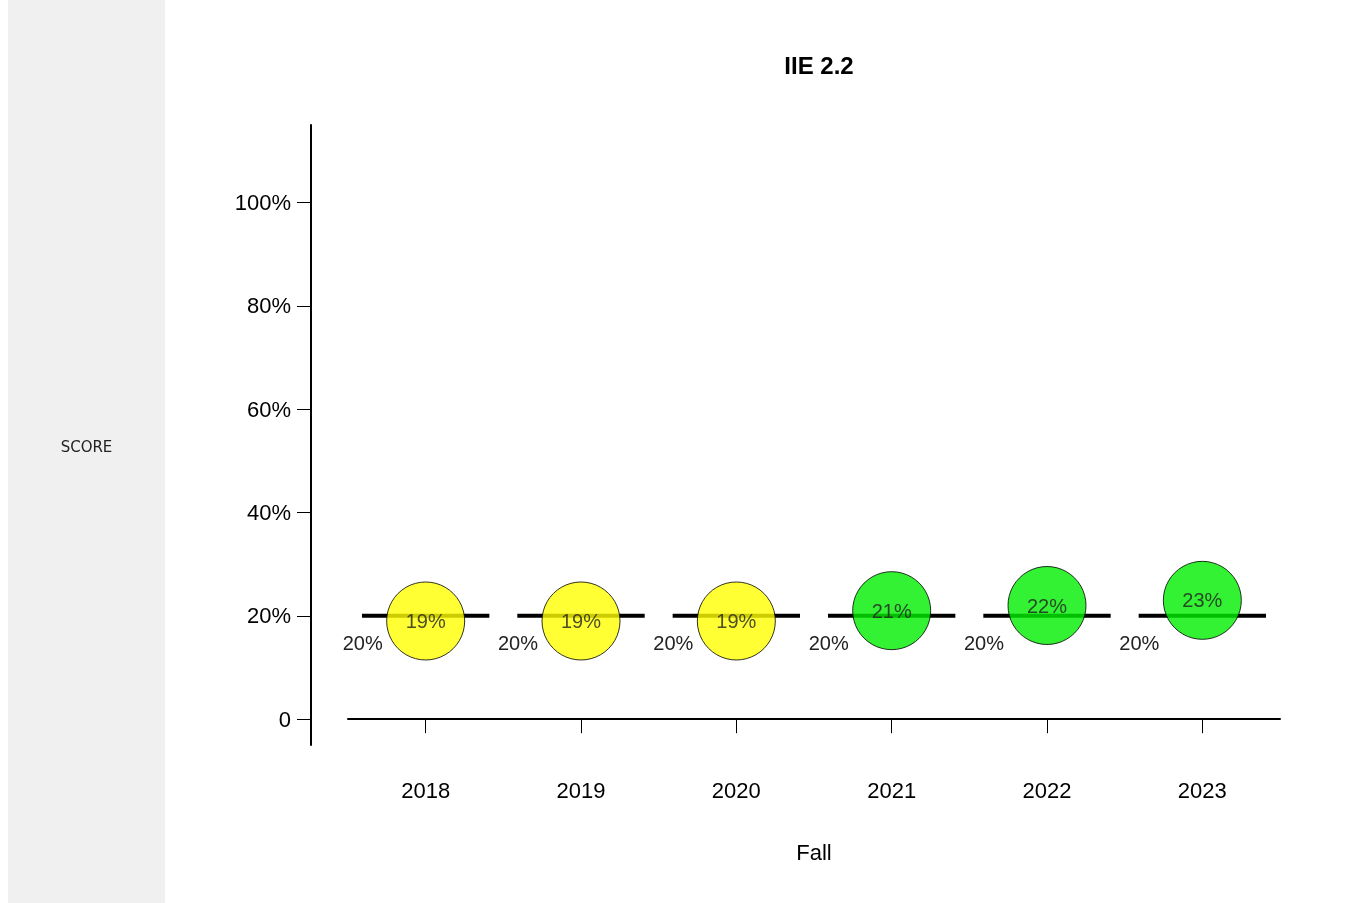 The height and width of the screenshot is (903, 1356). I want to click on x-tick-label: 2018, so click(426, 790).